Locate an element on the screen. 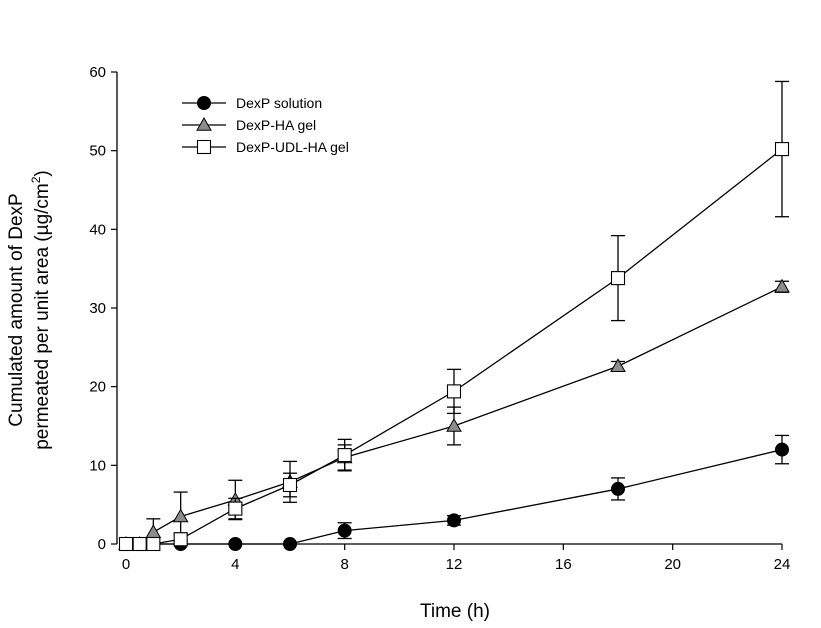 The image size is (821, 628). y-axis-label-line1: Cumulated amount of DexP is located at coordinates (16, 309).